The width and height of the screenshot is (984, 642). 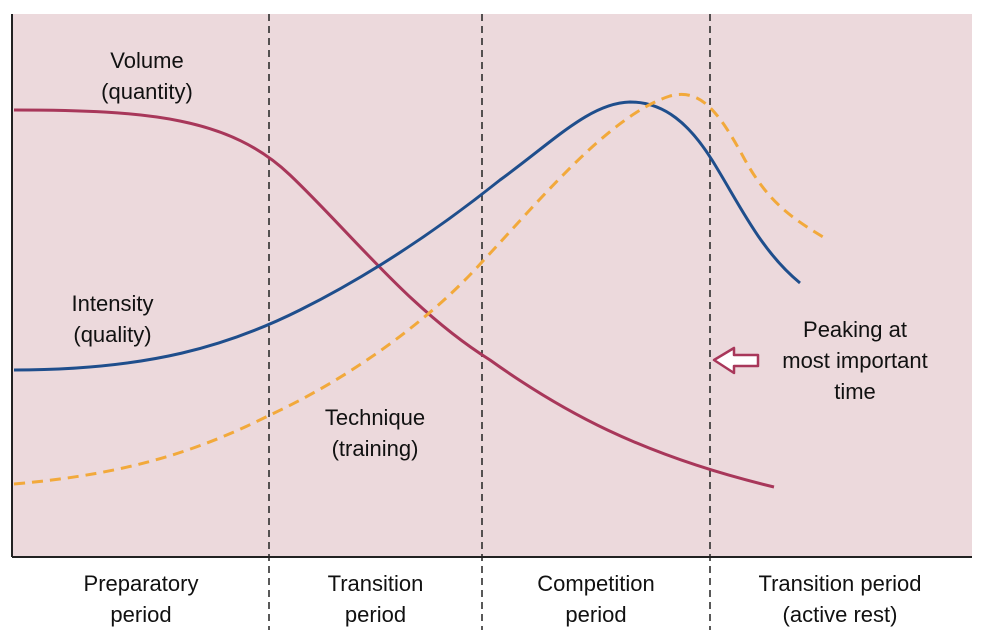 I want to click on period-preparatory-line1: Preparatory, so click(x=141, y=583).